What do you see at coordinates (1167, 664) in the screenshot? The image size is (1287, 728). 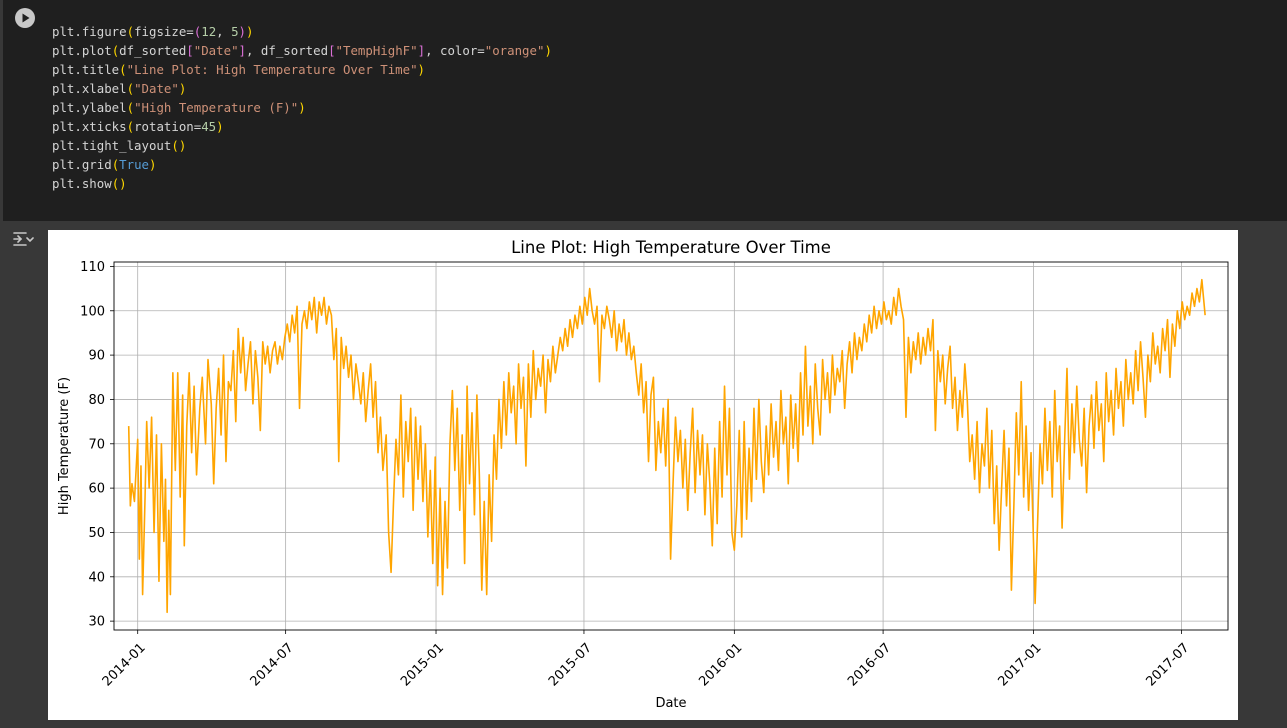 I see `x-tick-label: 2017-07` at bounding box center [1167, 664].